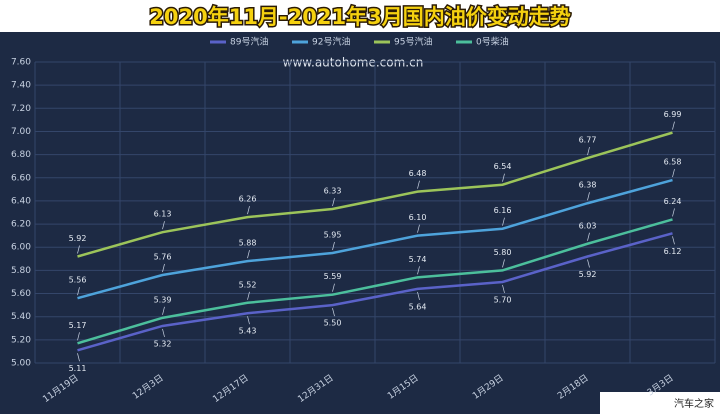 The height and width of the screenshot is (414, 720). What do you see at coordinates (413, 42) in the screenshot?
I see `legend-label: 95号汽油` at bounding box center [413, 42].